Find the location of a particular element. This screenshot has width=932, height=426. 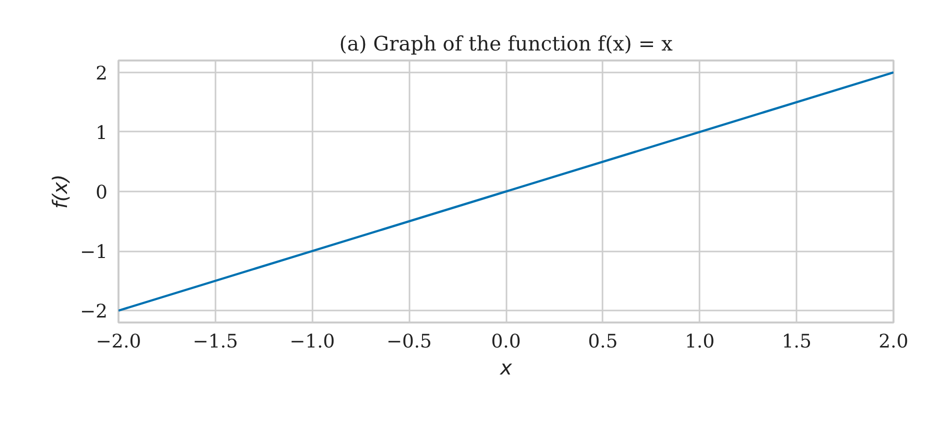

x-tick-label: −1.0 is located at coordinates (312, 342).